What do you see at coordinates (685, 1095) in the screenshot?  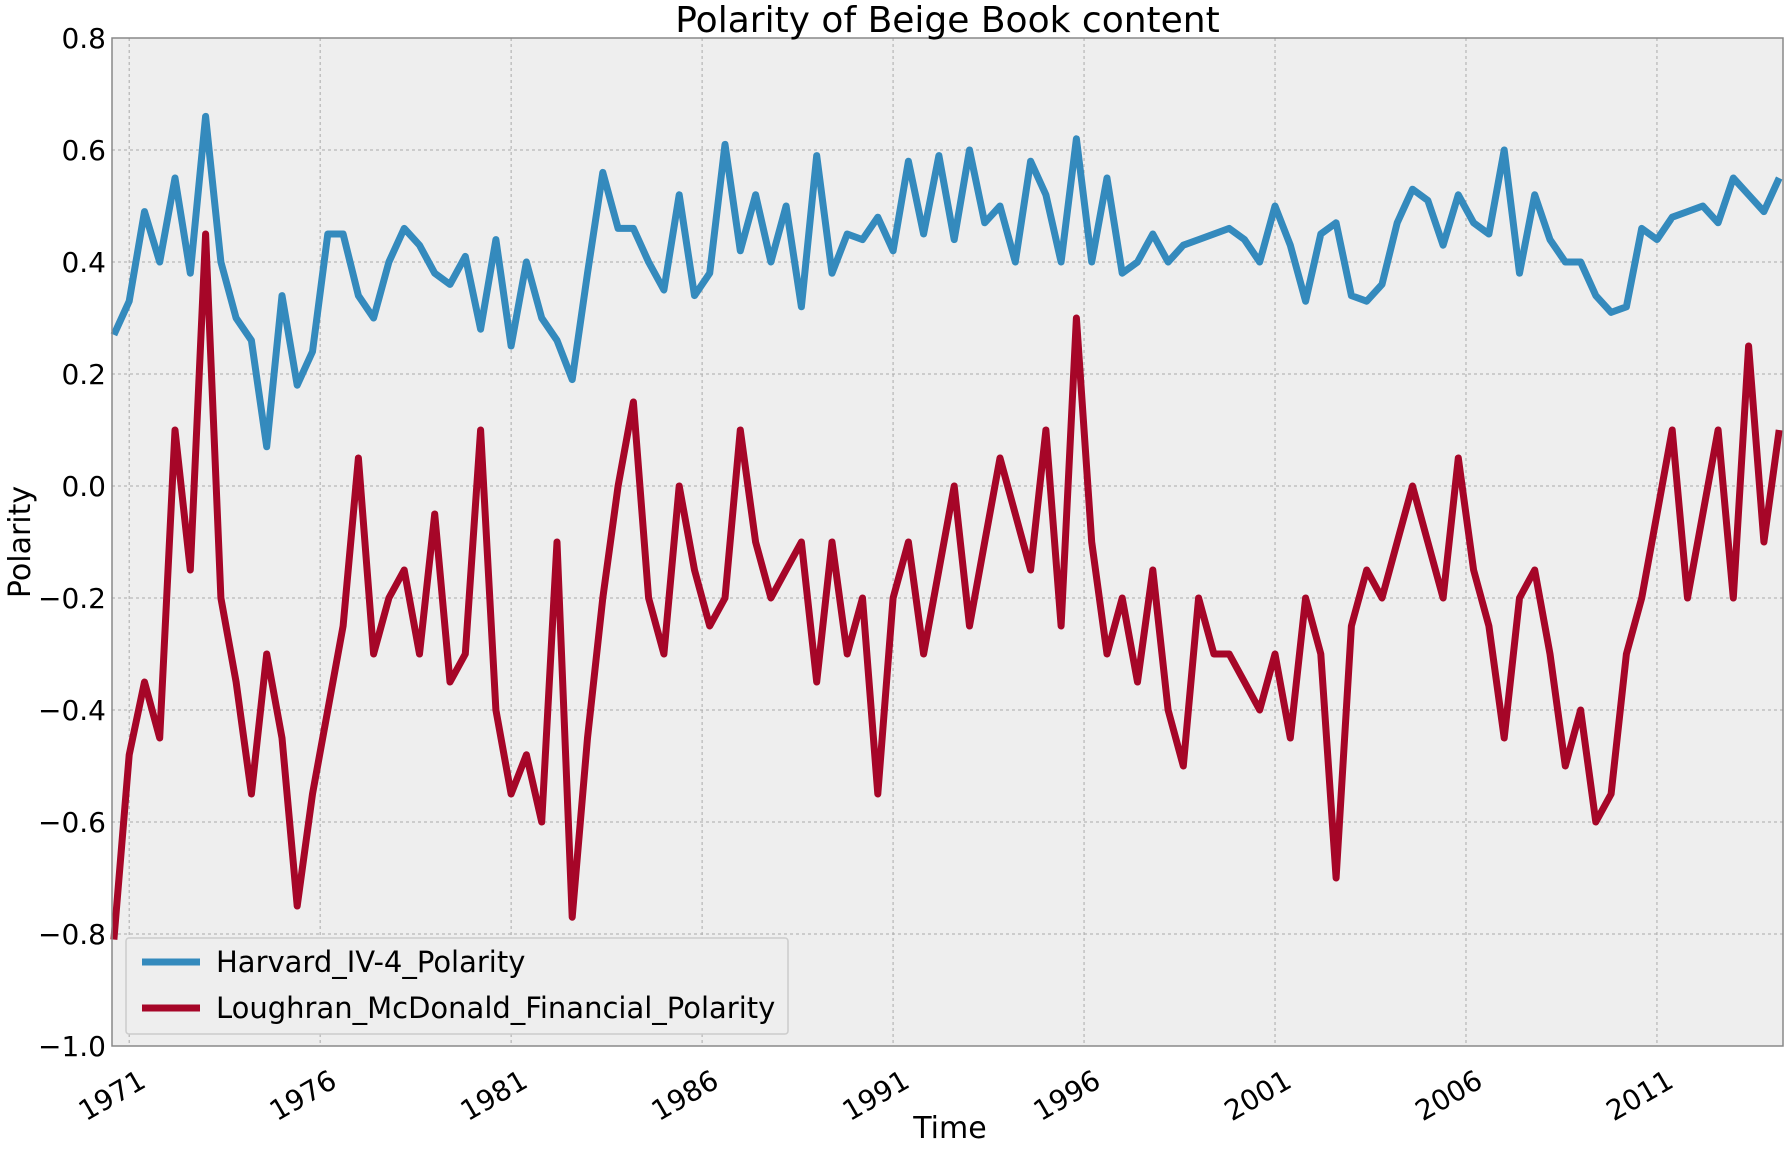 I see `x-tick-label: 1986` at bounding box center [685, 1095].